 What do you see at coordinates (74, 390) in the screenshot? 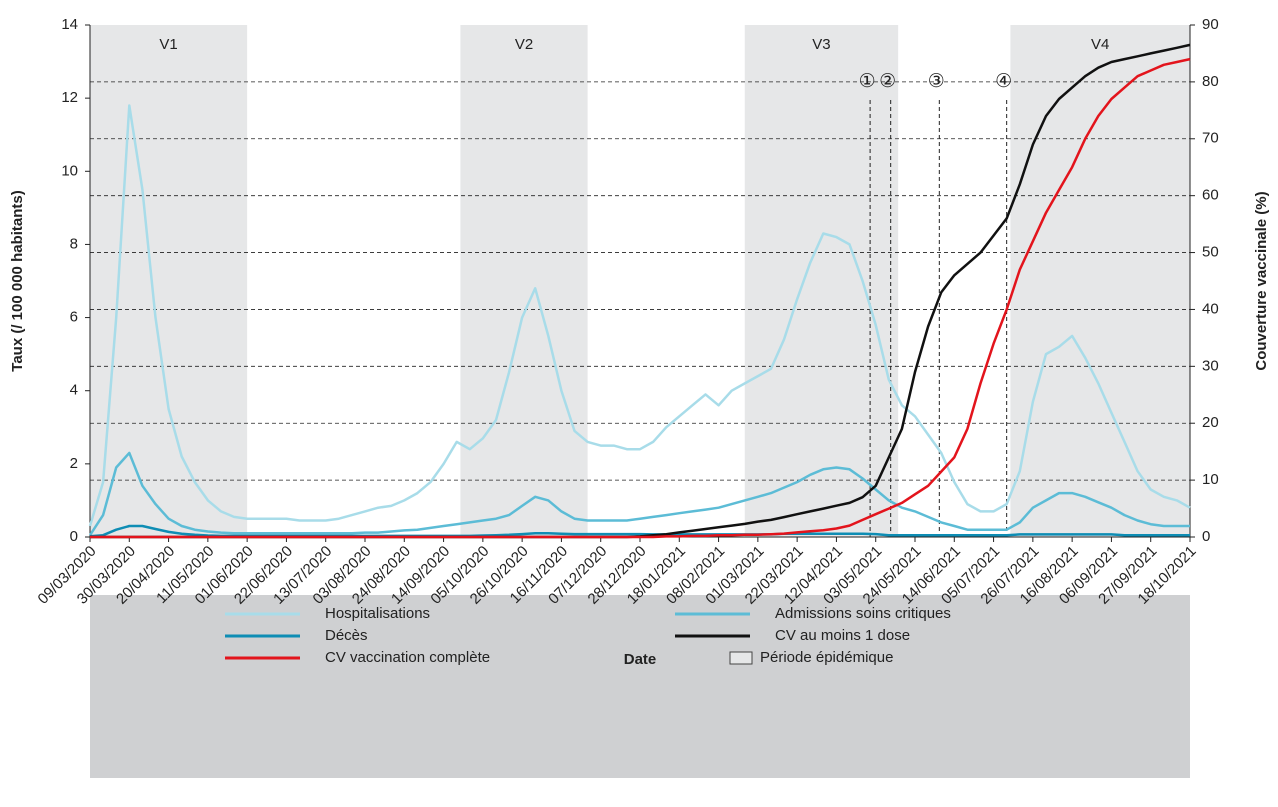
I see `y-tick-label: 4` at bounding box center [74, 390].